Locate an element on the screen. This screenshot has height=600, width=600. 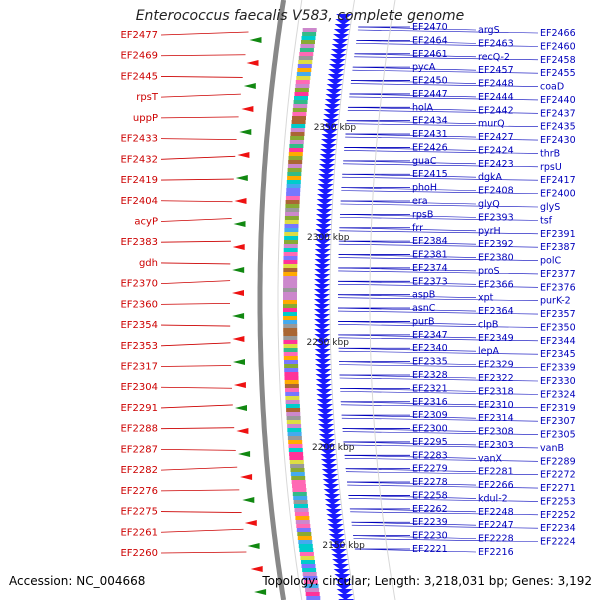
right-feature-label: glyS is located at coordinates (550, 207).